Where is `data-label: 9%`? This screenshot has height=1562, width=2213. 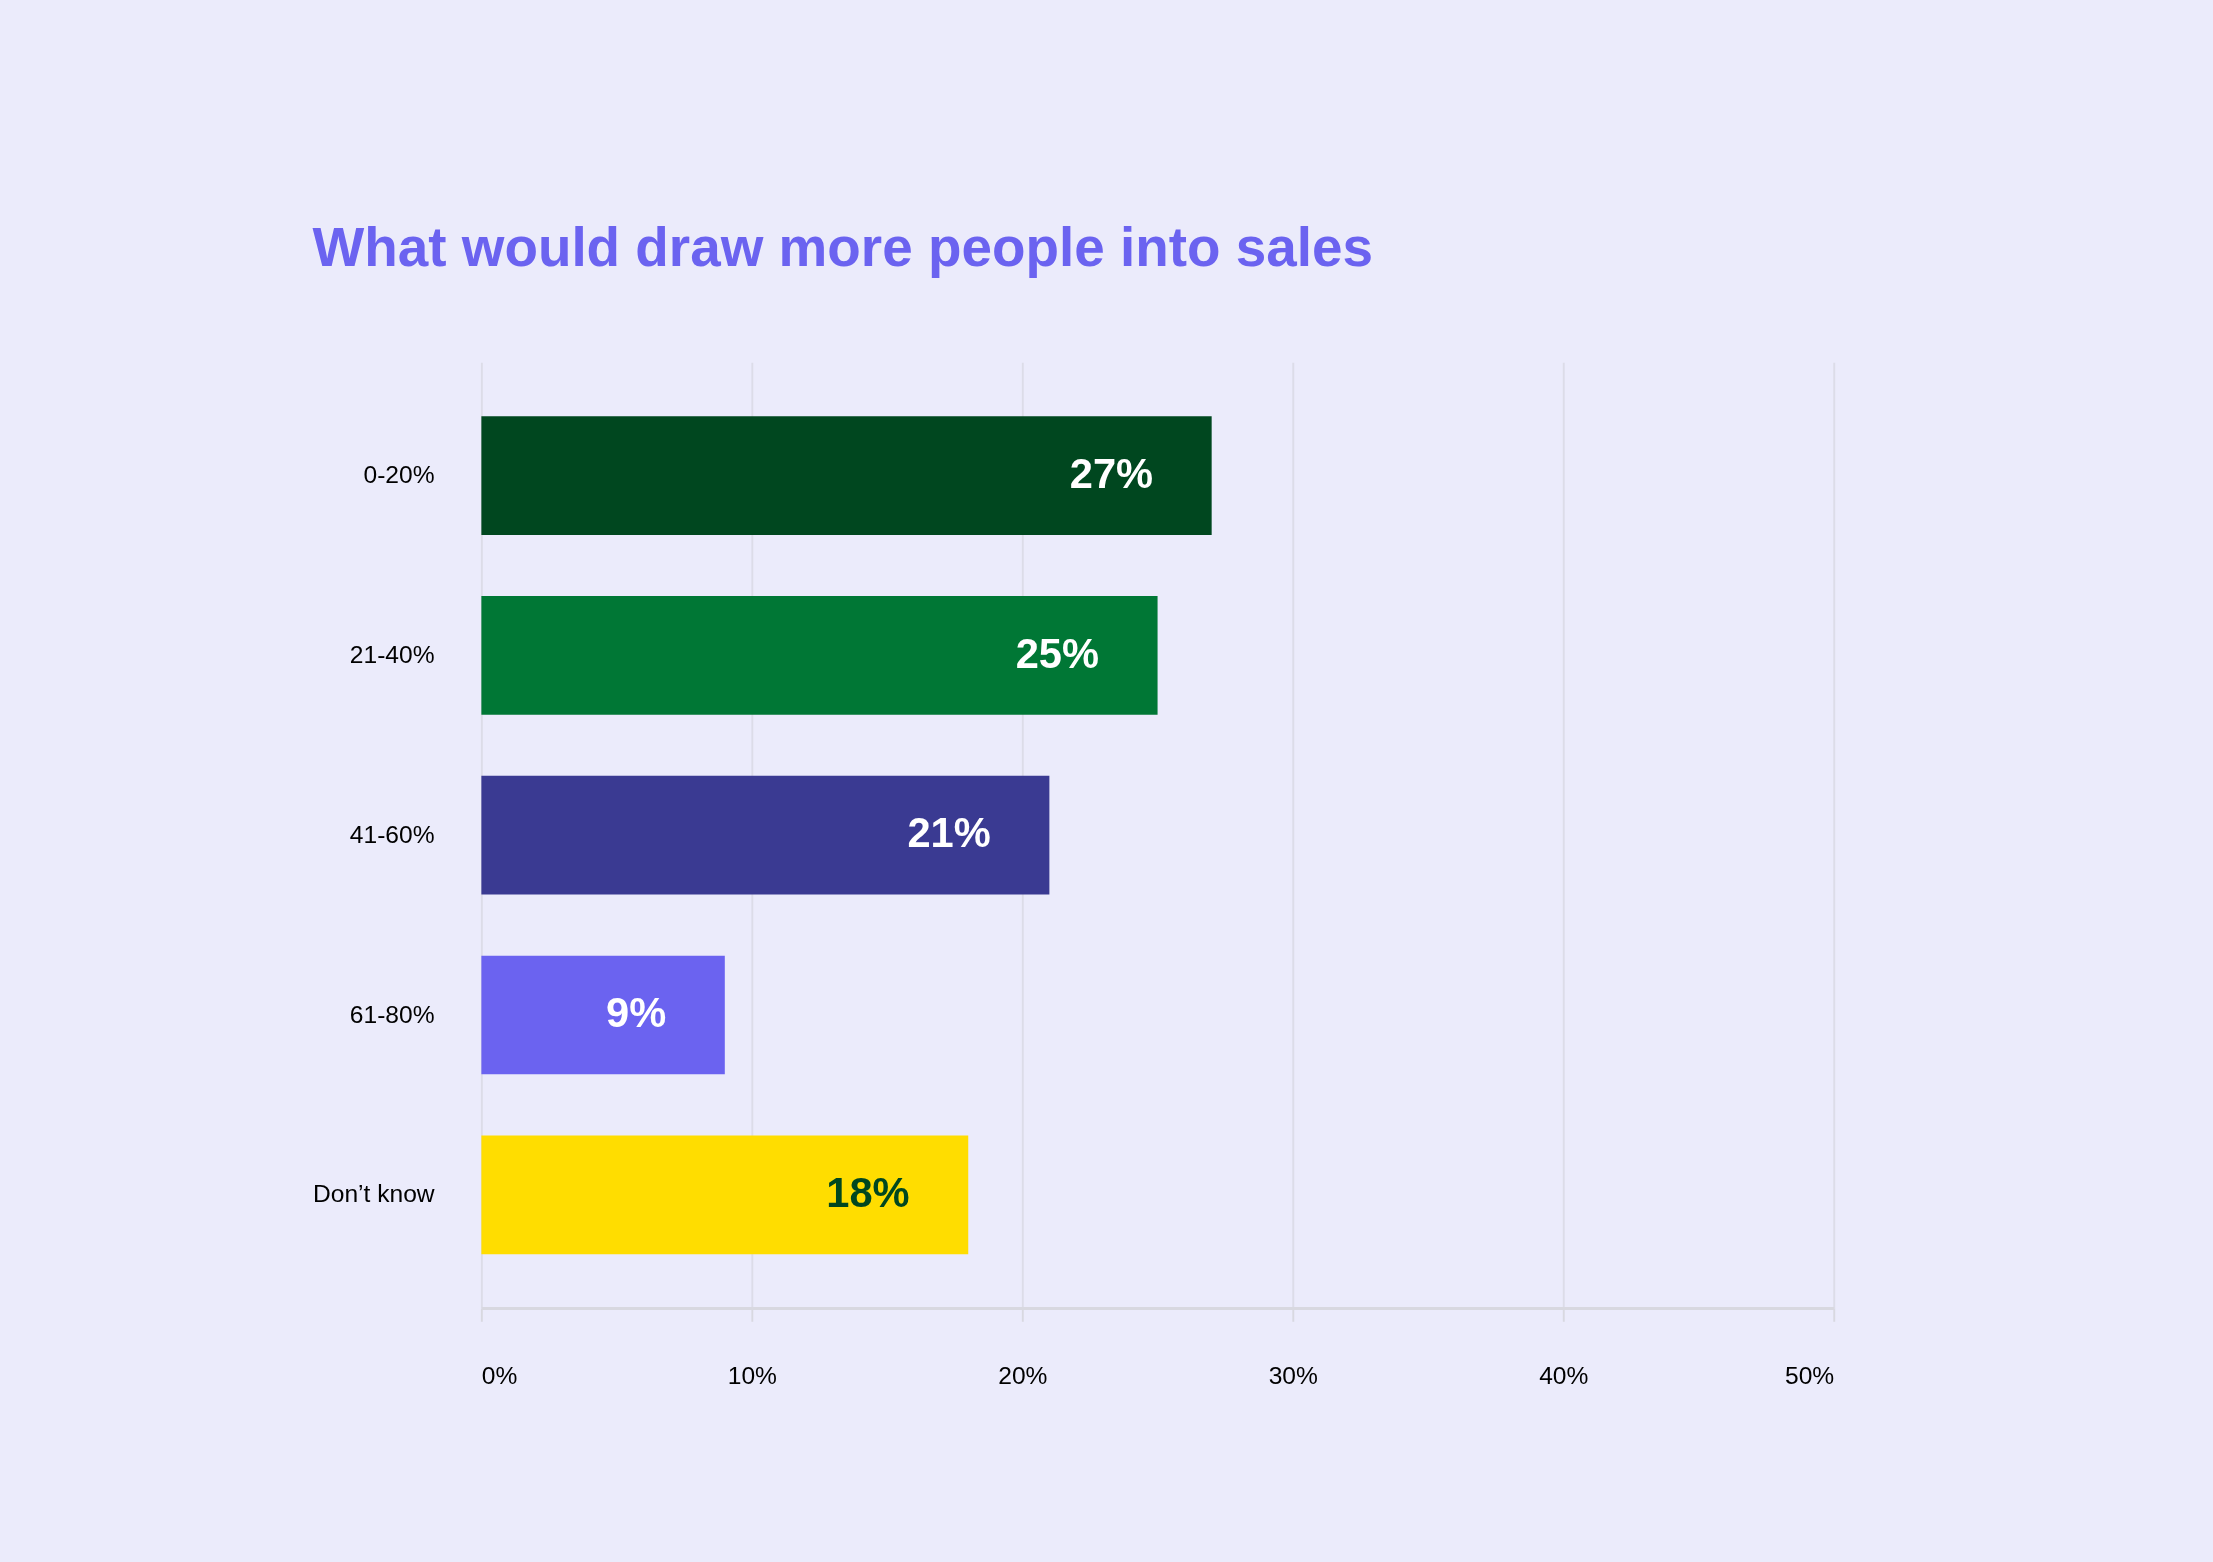 data-label: 9% is located at coordinates (636, 1013).